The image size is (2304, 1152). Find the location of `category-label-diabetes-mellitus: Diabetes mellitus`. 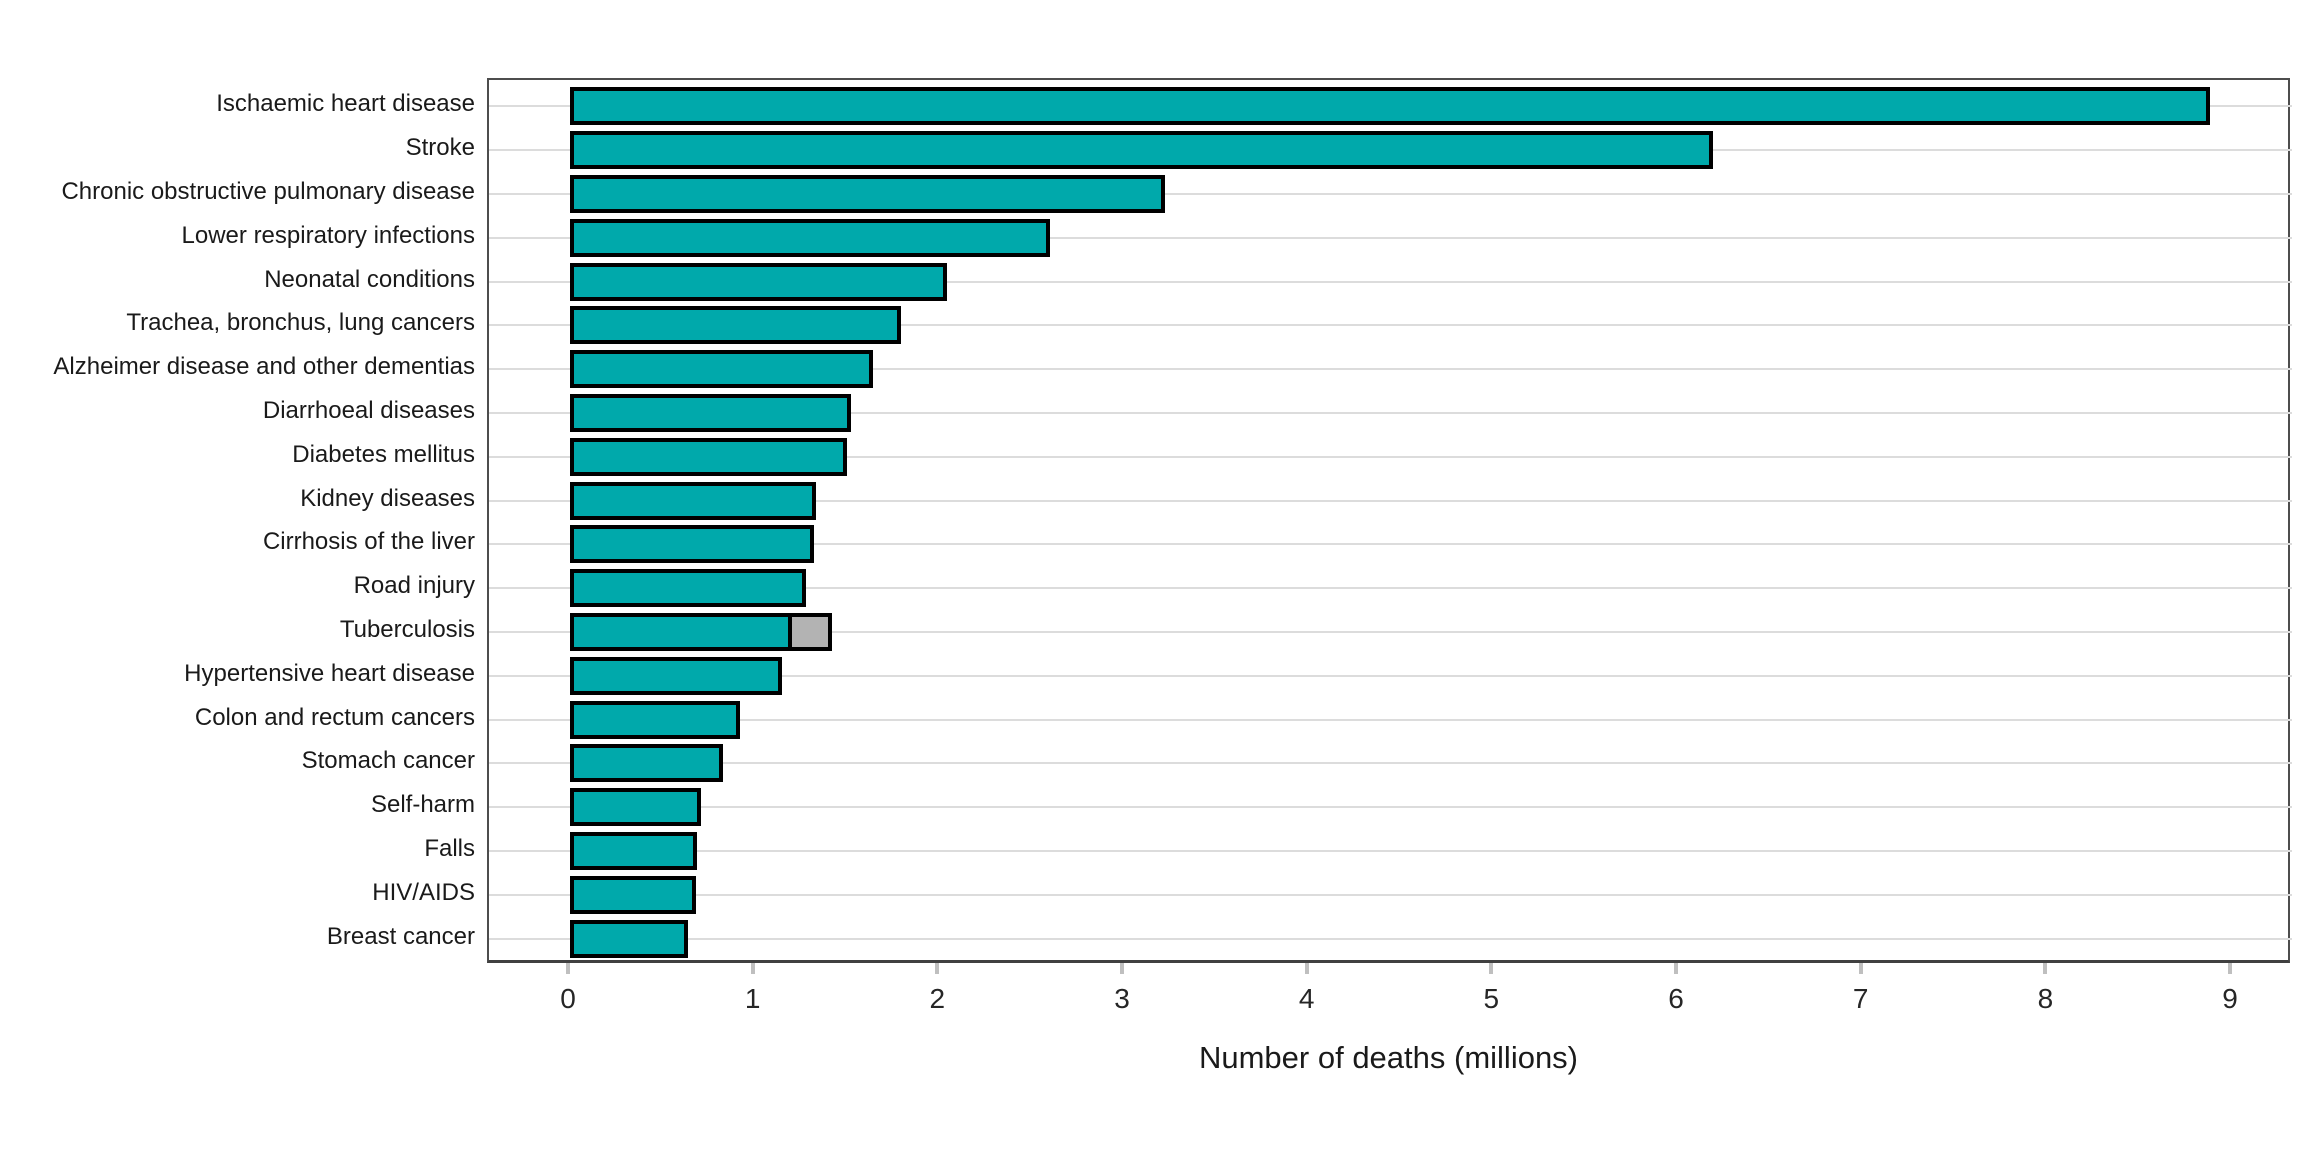

category-label-diabetes-mellitus: Diabetes mellitus is located at coordinates (383, 454).